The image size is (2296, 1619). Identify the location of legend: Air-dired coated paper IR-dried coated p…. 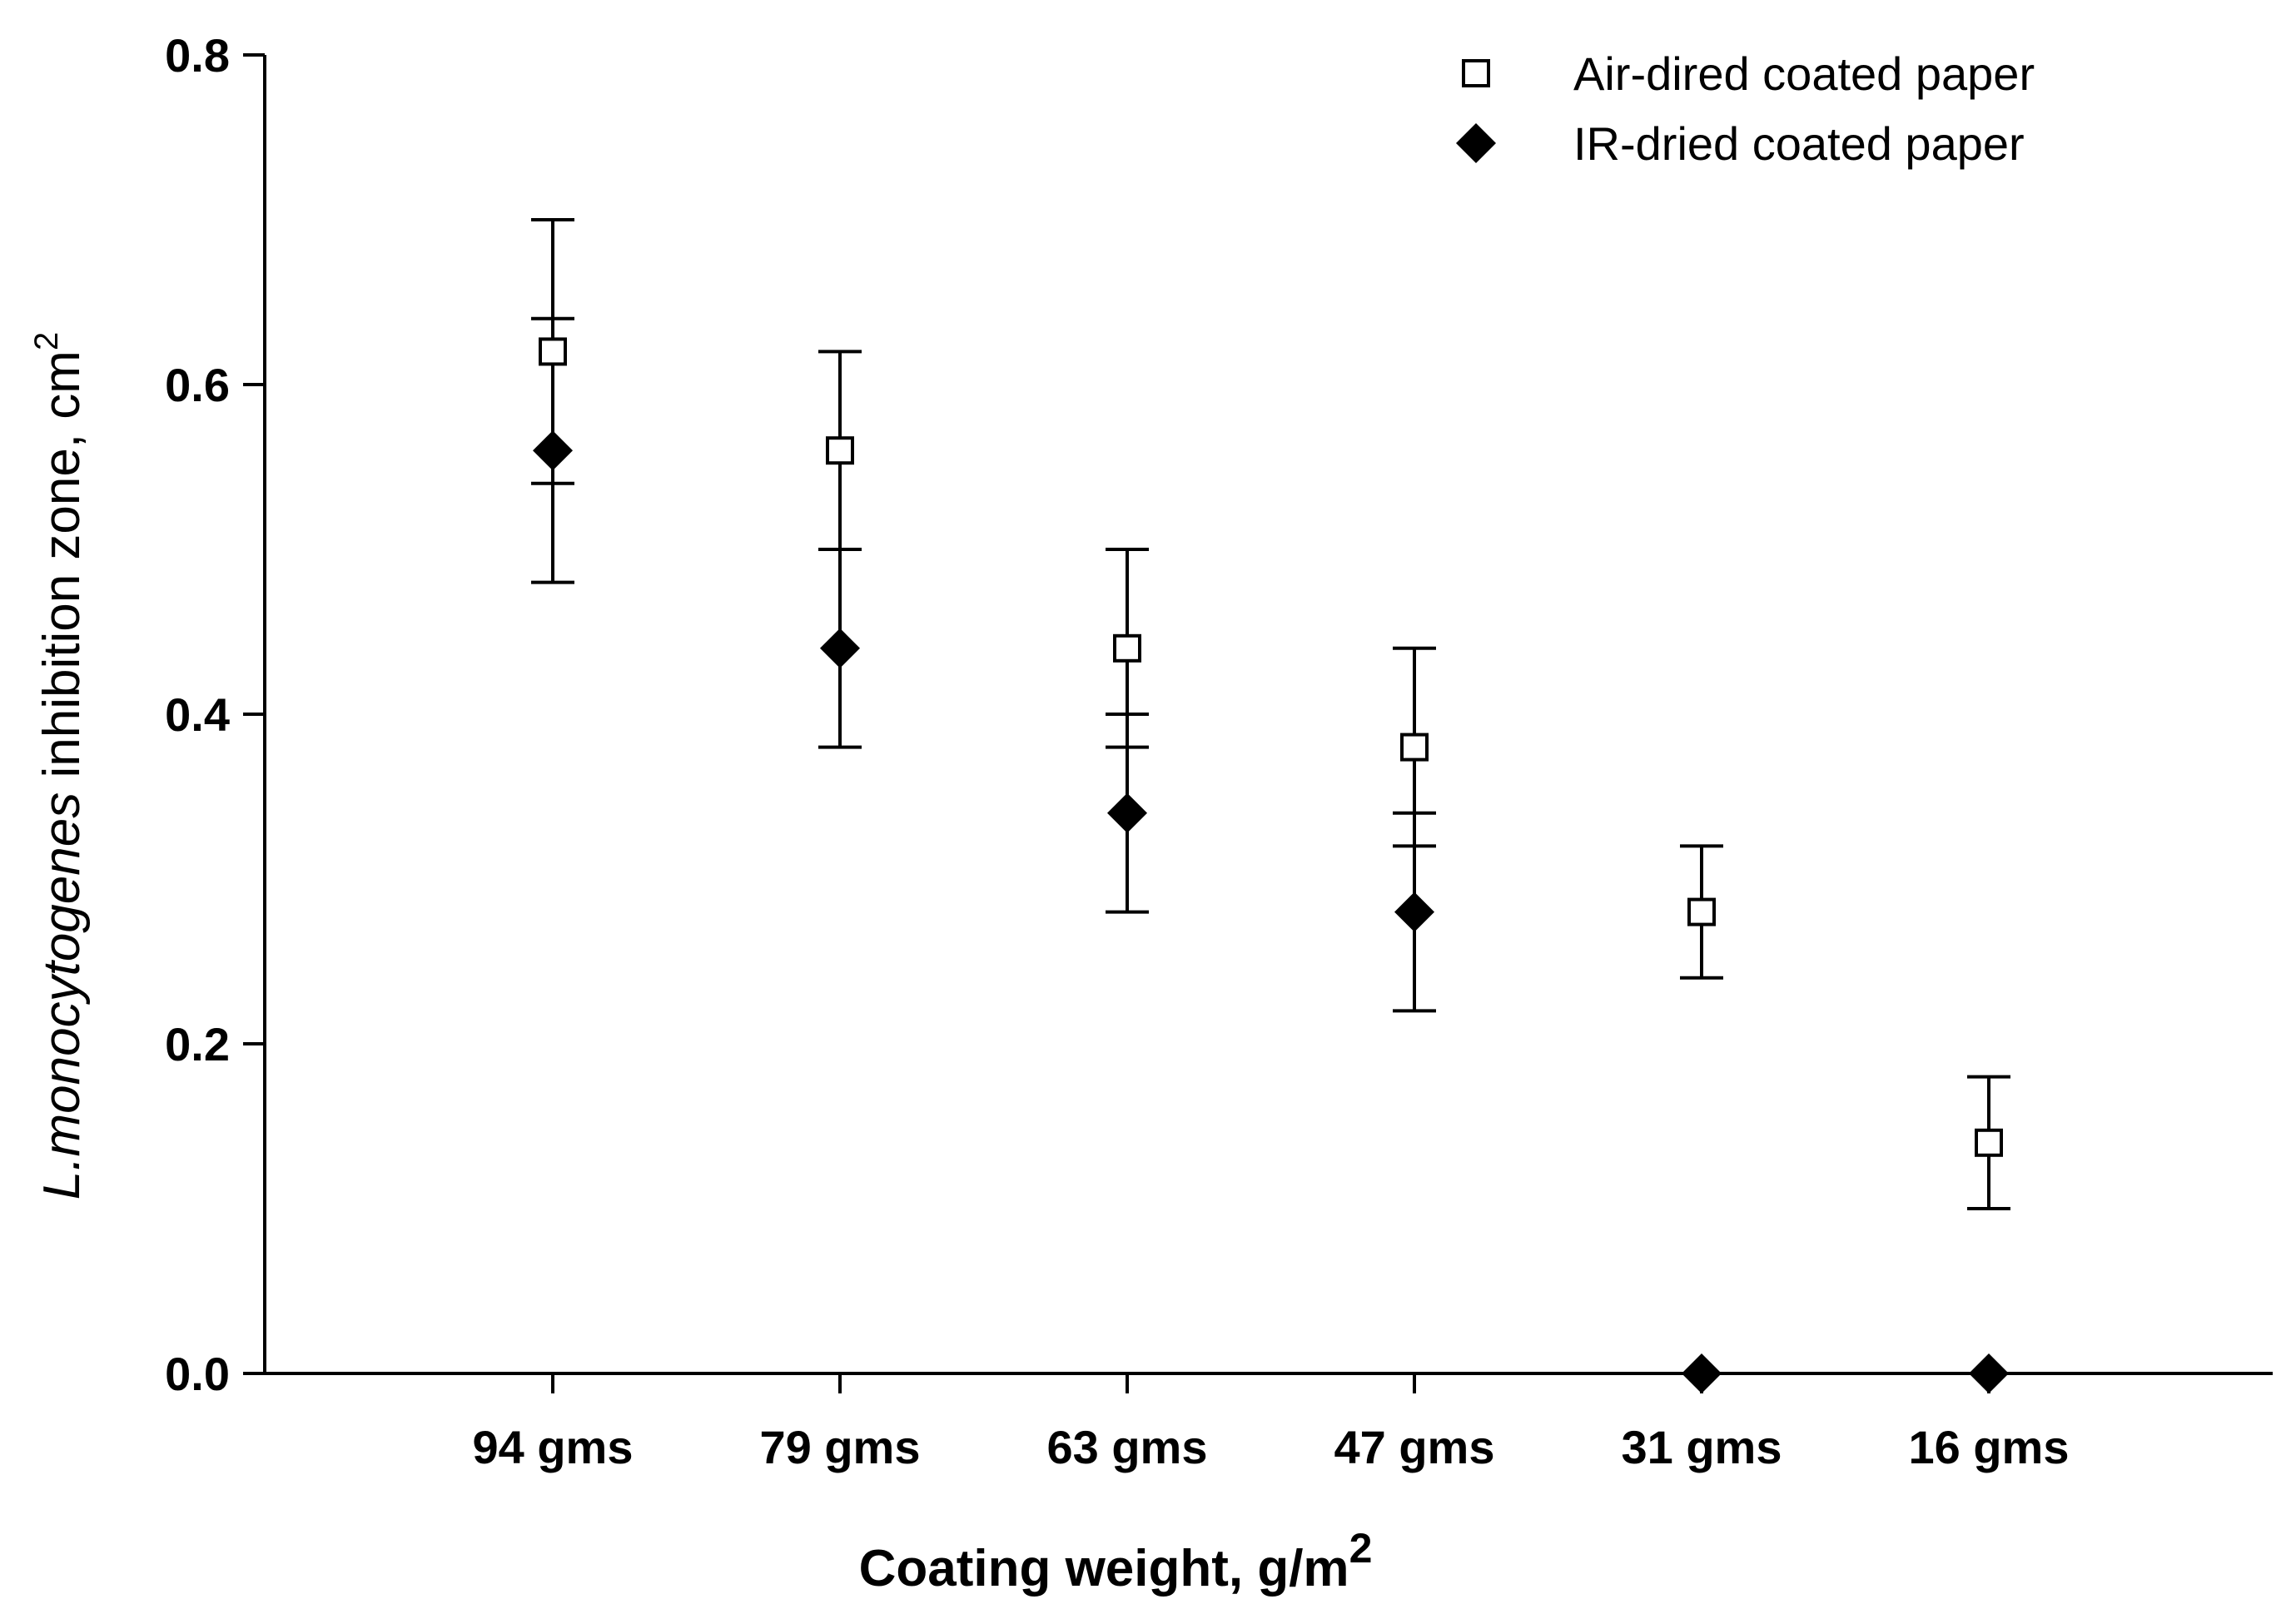
(1746, 108).